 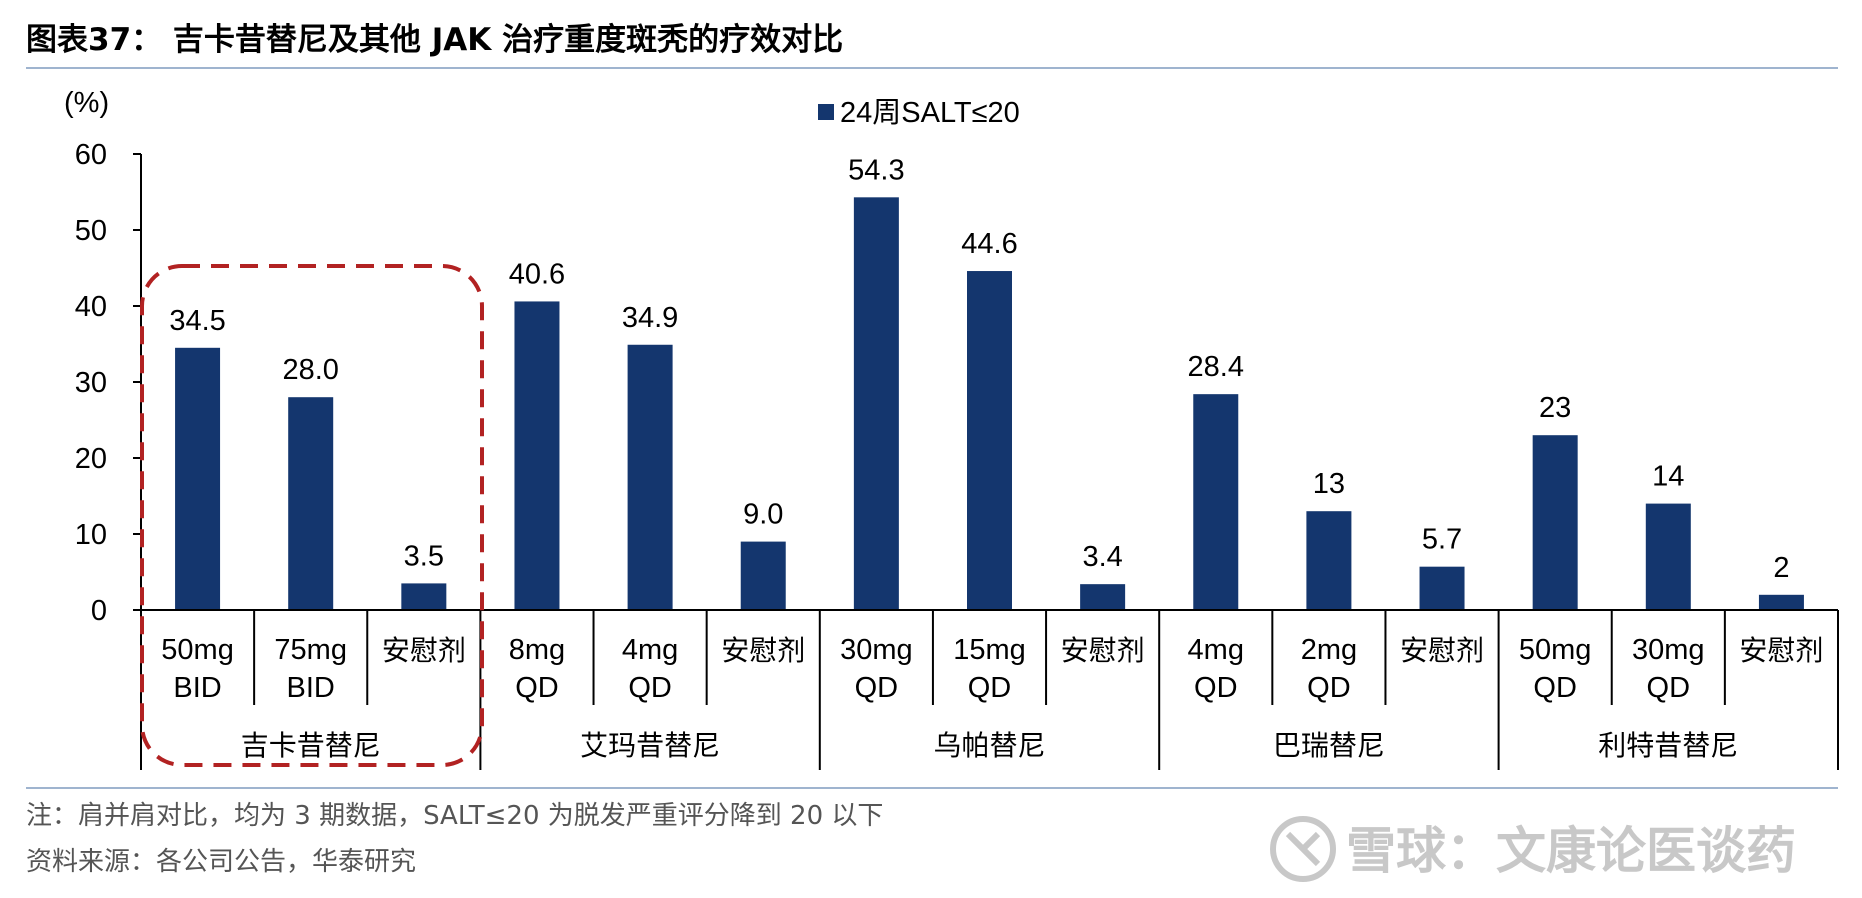 What do you see at coordinates (537, 650) in the screenshot?
I see `x-category-label: 8mg` at bounding box center [537, 650].